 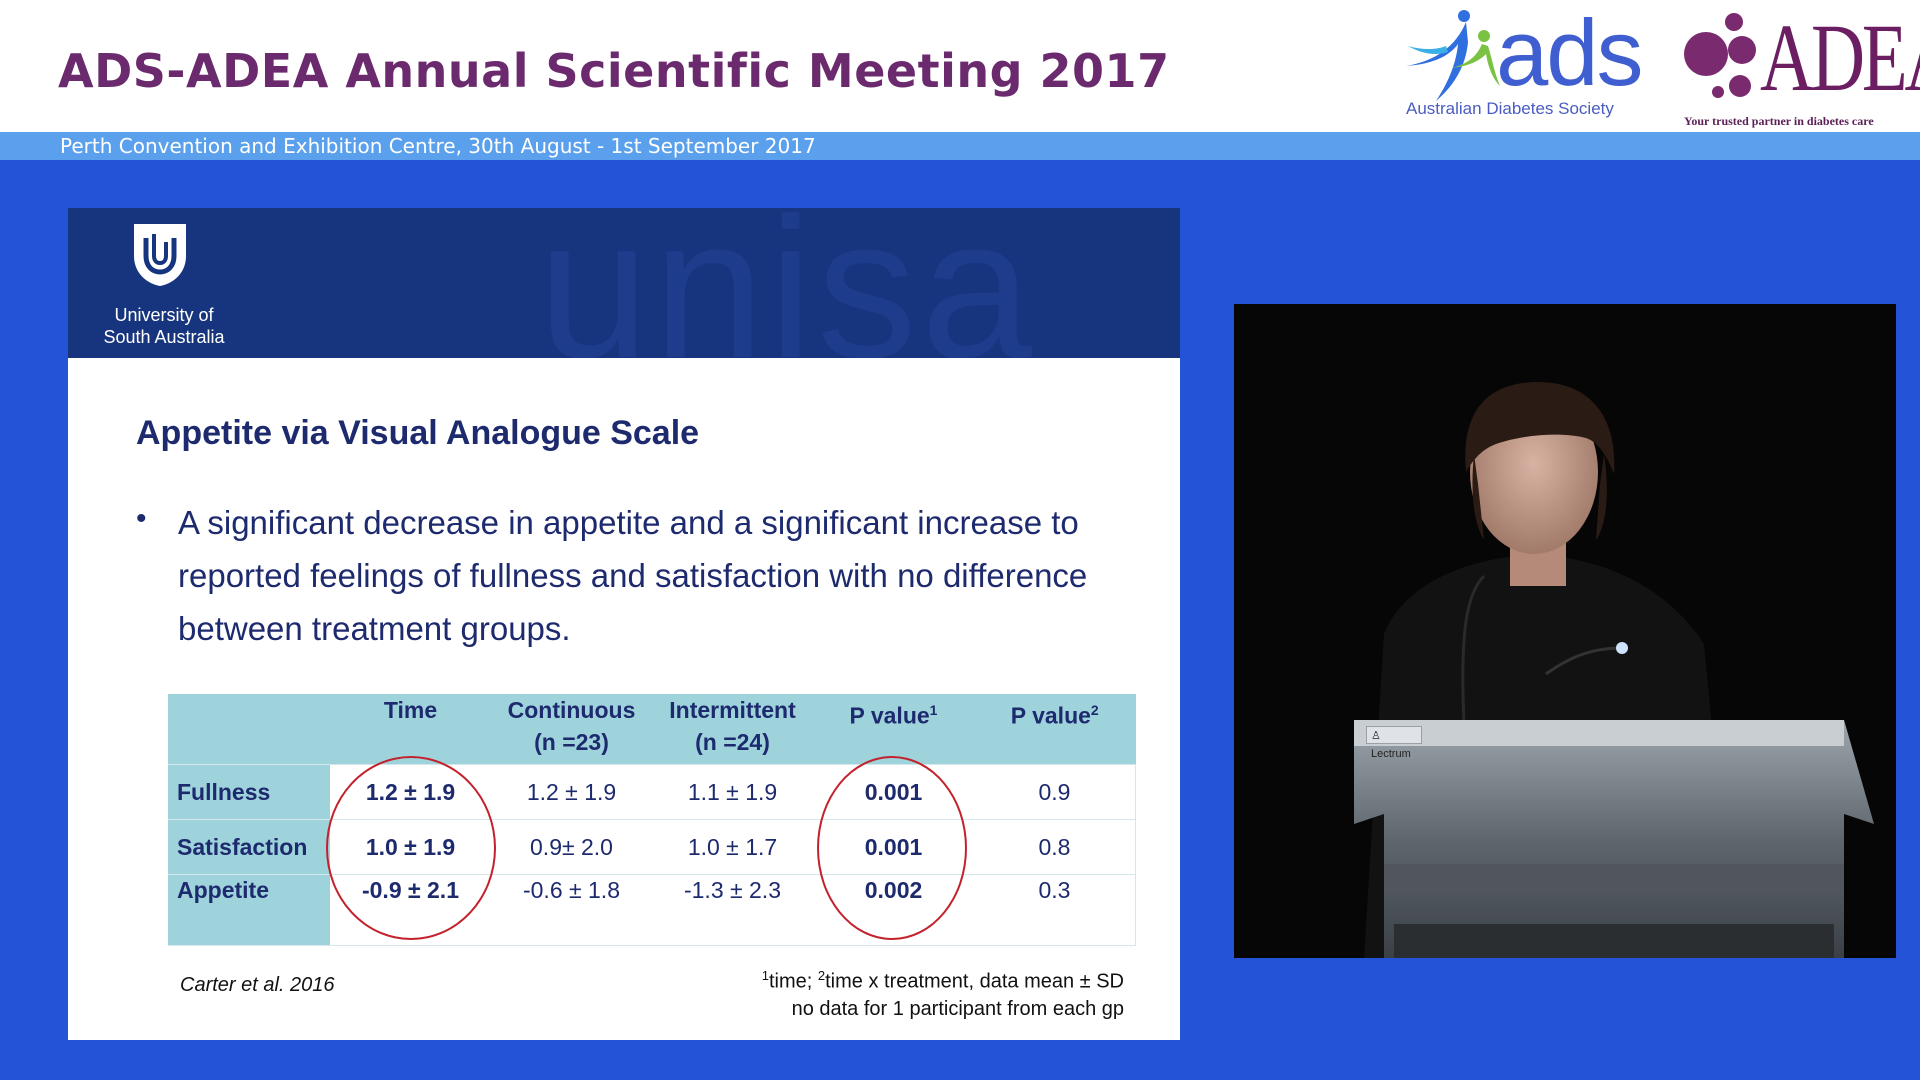 What do you see at coordinates (1540, 428) in the screenshot?
I see `speaker-hair` at bounding box center [1540, 428].